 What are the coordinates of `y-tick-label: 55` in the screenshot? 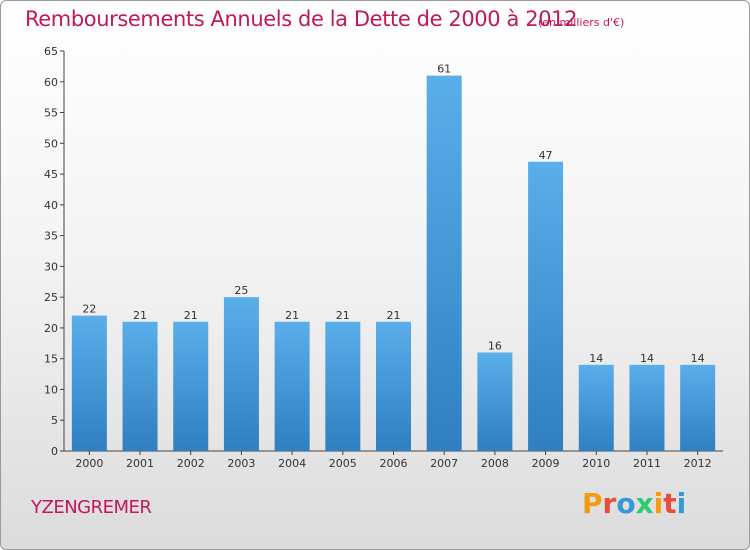 It's located at (51, 113).